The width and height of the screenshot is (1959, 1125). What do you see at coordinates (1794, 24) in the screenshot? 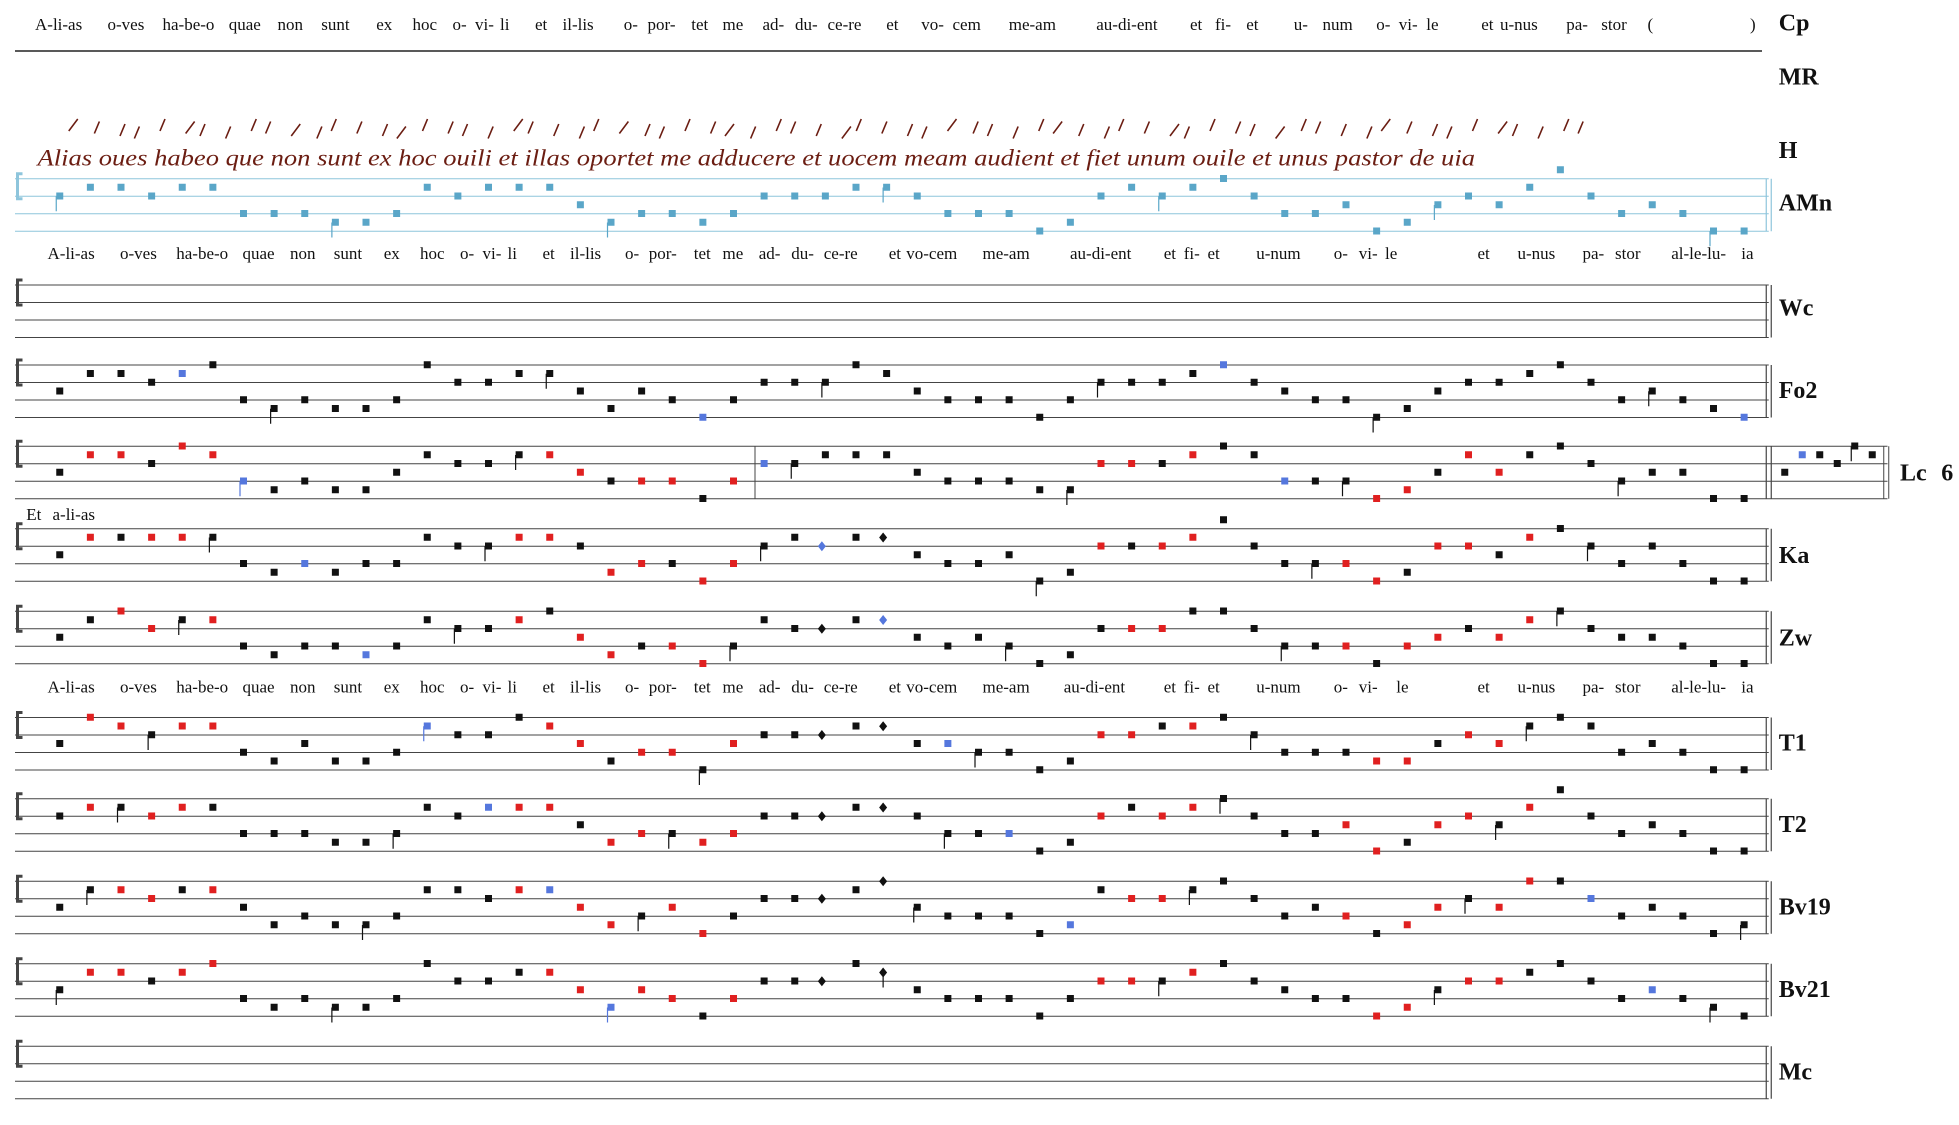
I see `staff-label: Cp` at bounding box center [1794, 24].